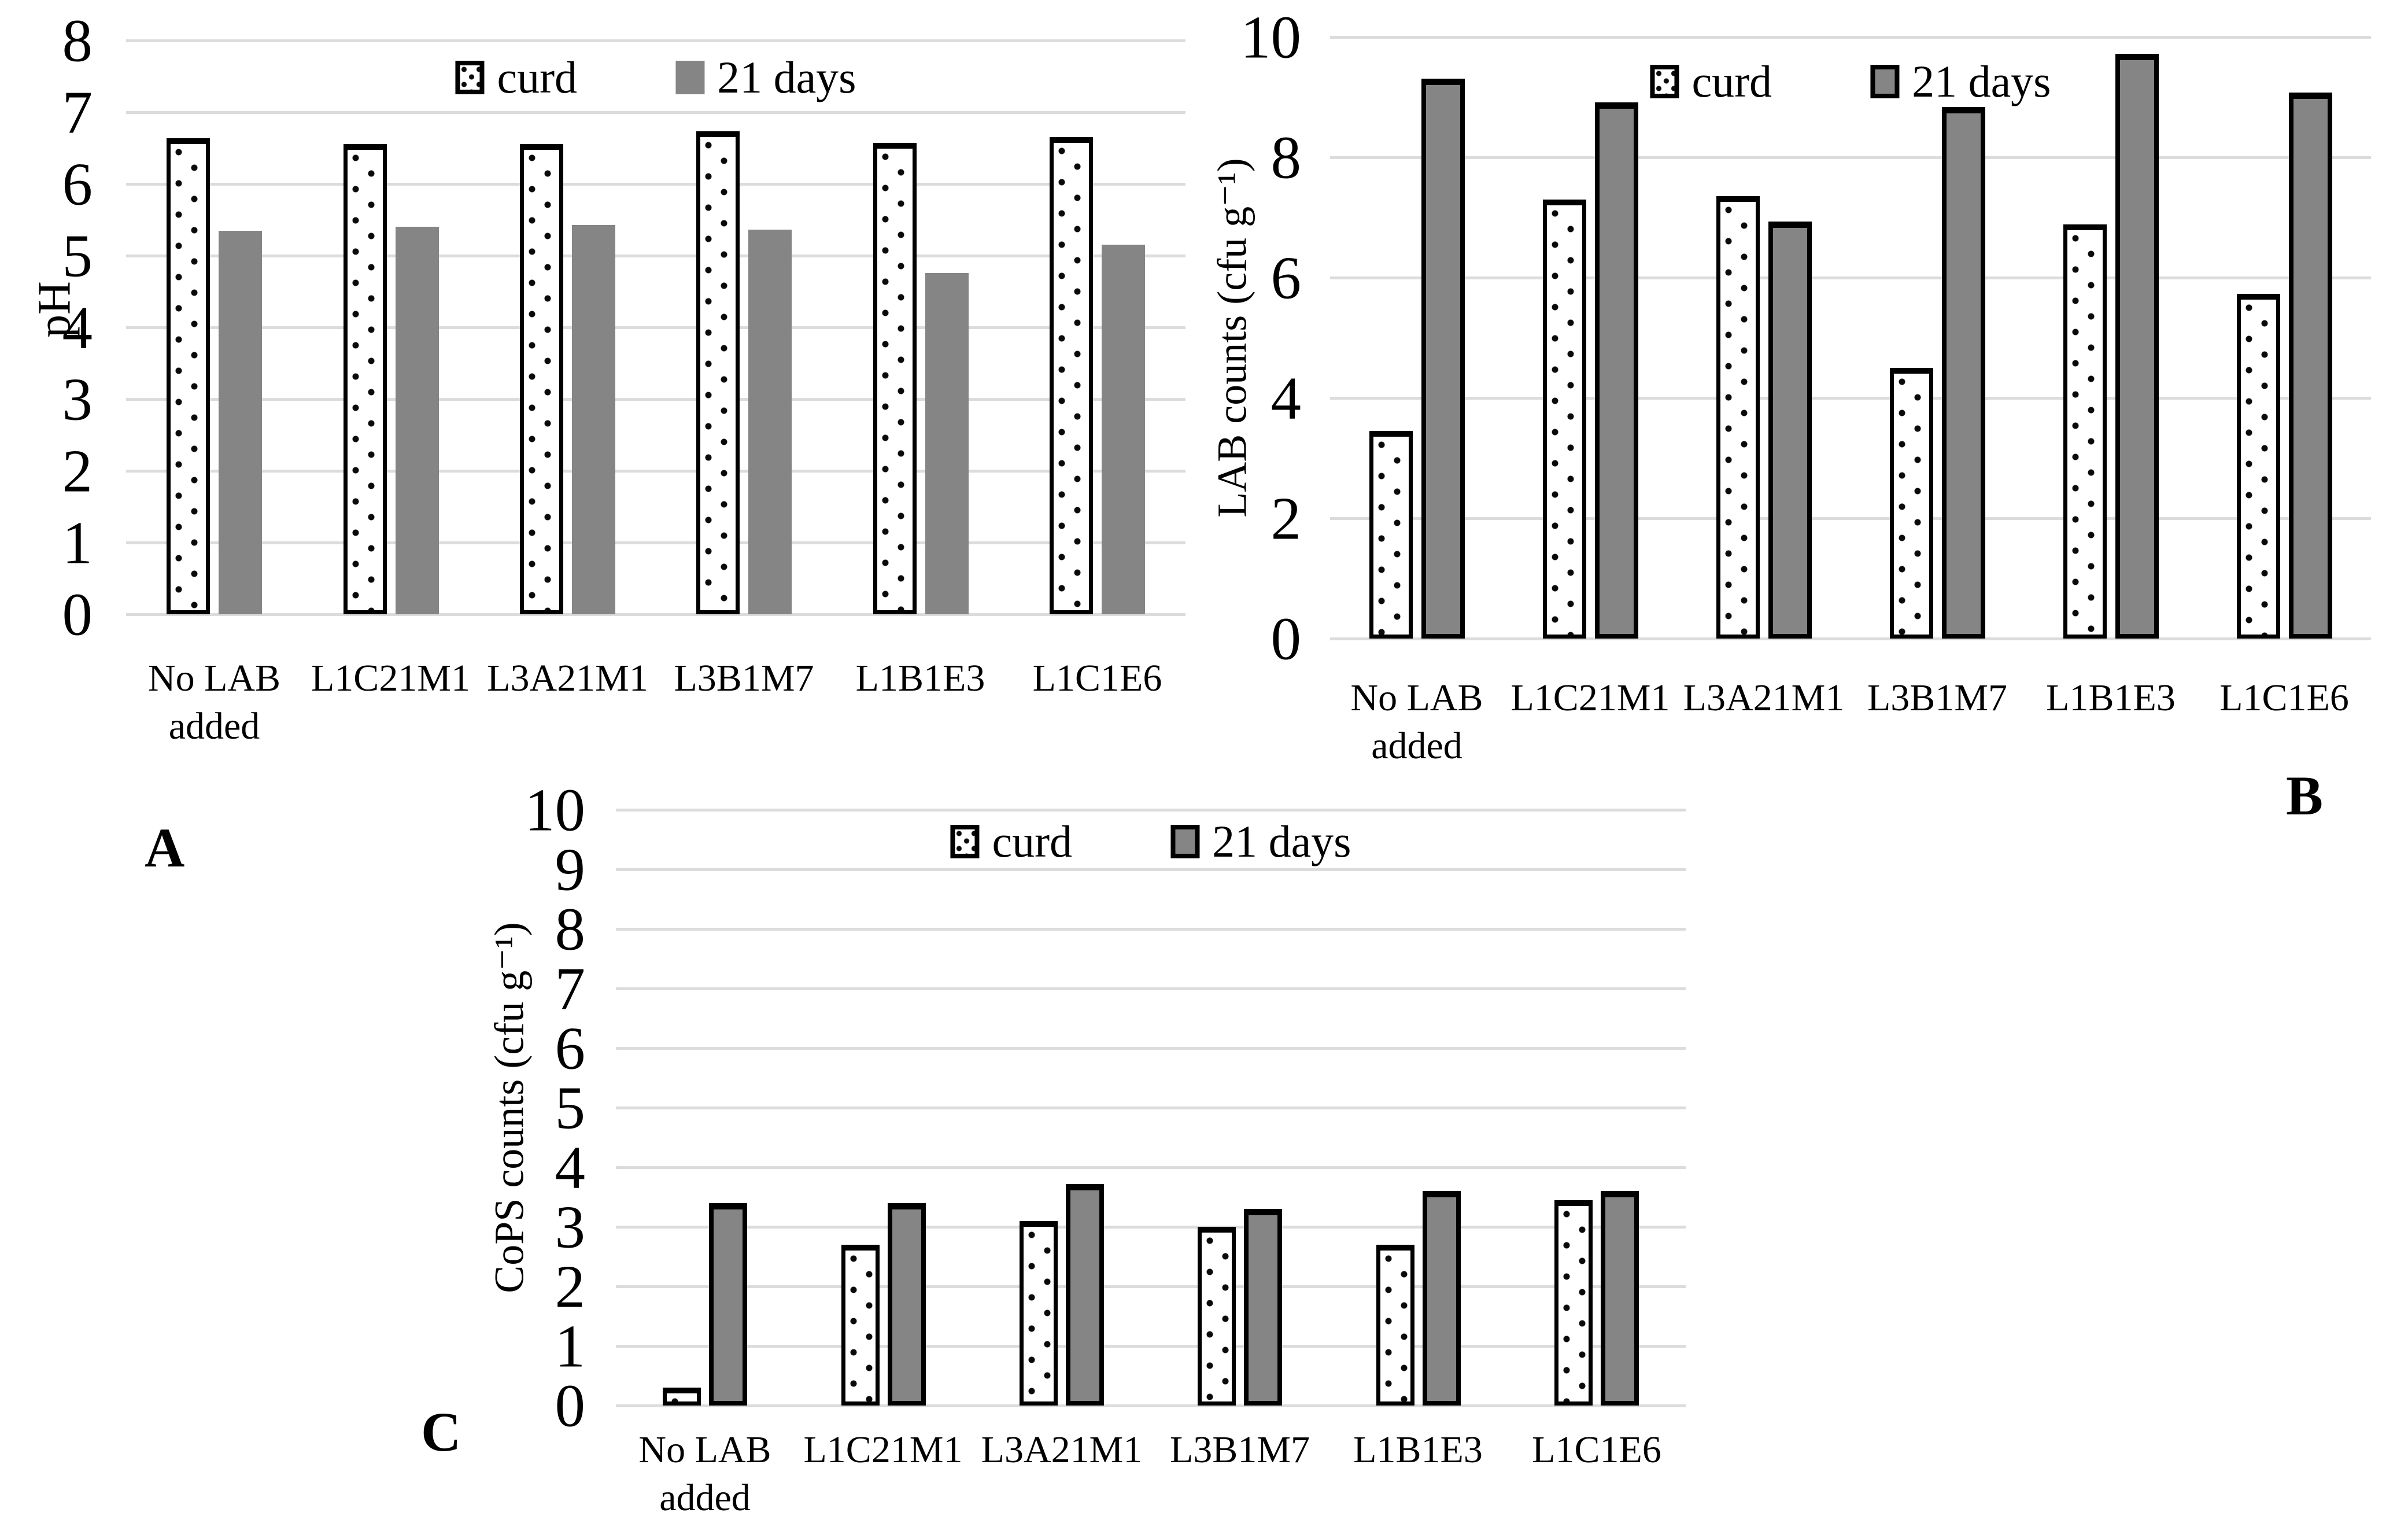  Describe the element at coordinates (570, 1227) in the screenshot. I see `y-tick-label: 3` at that location.